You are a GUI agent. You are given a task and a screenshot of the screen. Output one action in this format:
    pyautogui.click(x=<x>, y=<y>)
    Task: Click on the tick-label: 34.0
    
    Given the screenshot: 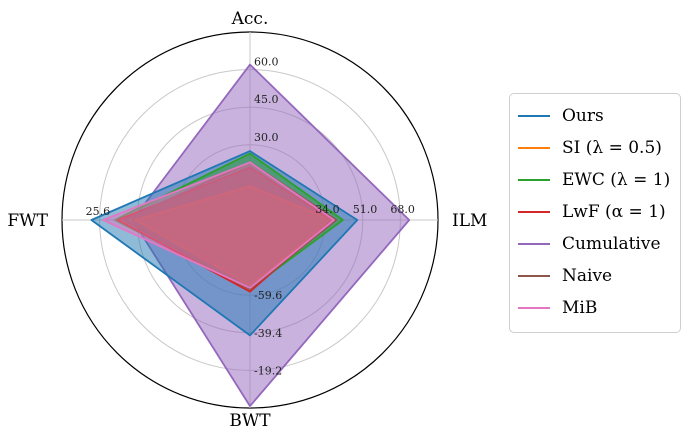 What is the action you would take?
    pyautogui.click(x=327, y=209)
    